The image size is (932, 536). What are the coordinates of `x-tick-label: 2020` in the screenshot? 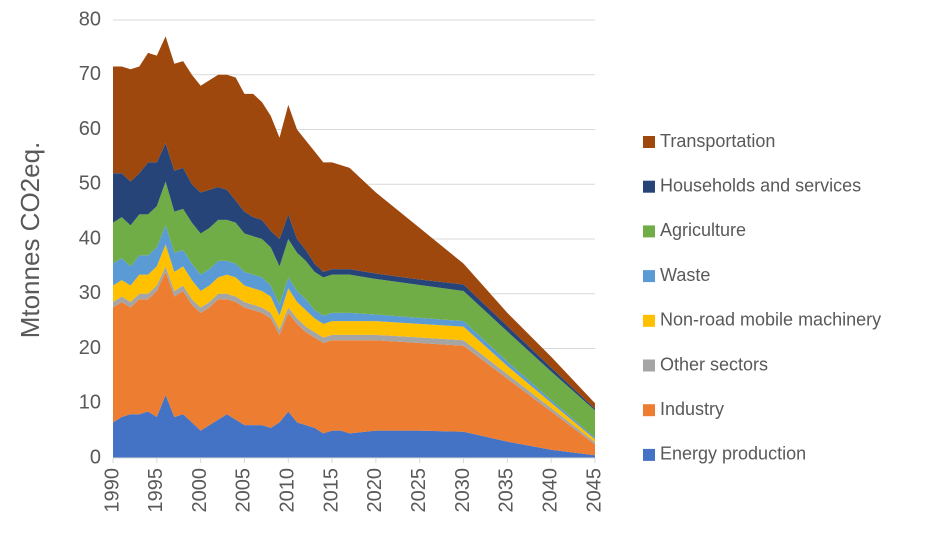 It's located at (375, 490).